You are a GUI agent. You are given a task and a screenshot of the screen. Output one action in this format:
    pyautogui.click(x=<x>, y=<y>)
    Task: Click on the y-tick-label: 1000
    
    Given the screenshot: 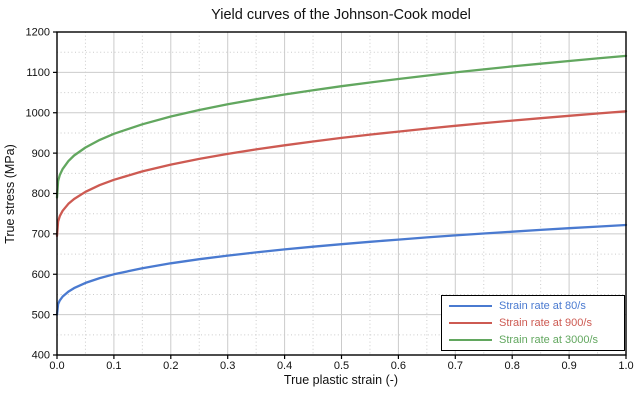 What is the action you would take?
    pyautogui.click(x=38, y=113)
    